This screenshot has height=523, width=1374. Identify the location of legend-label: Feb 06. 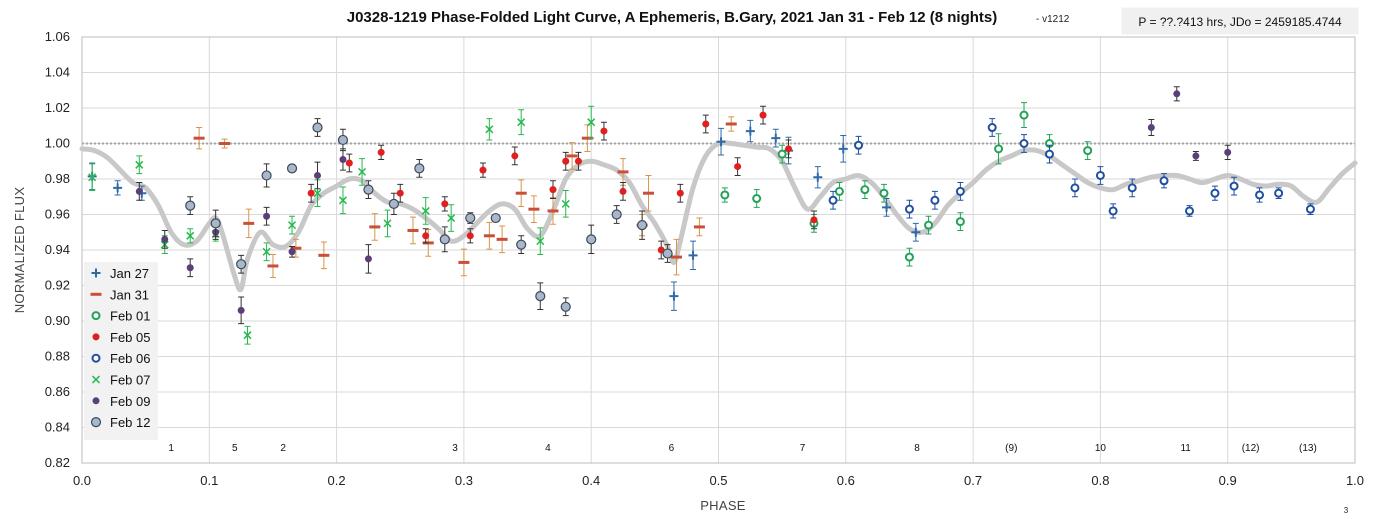
(130, 358).